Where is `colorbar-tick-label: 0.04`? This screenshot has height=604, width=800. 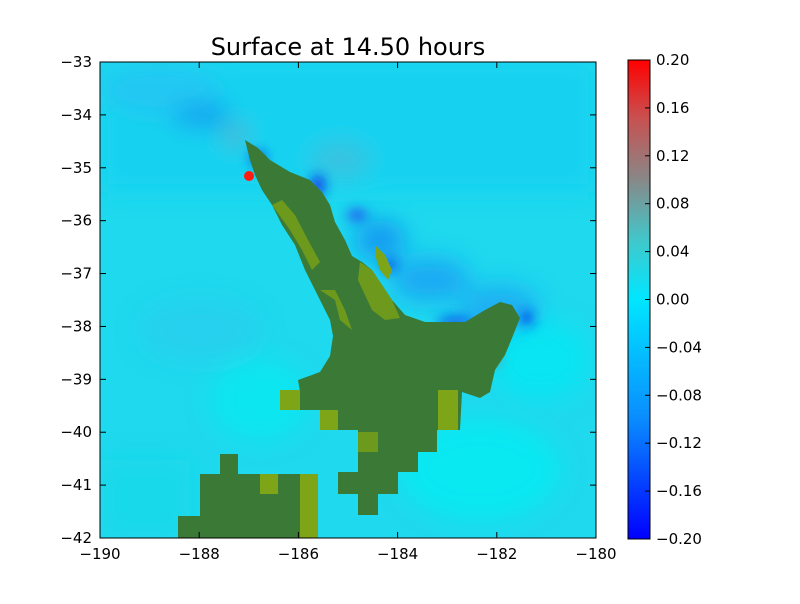
colorbar-tick-label: 0.04 is located at coordinates (672, 252).